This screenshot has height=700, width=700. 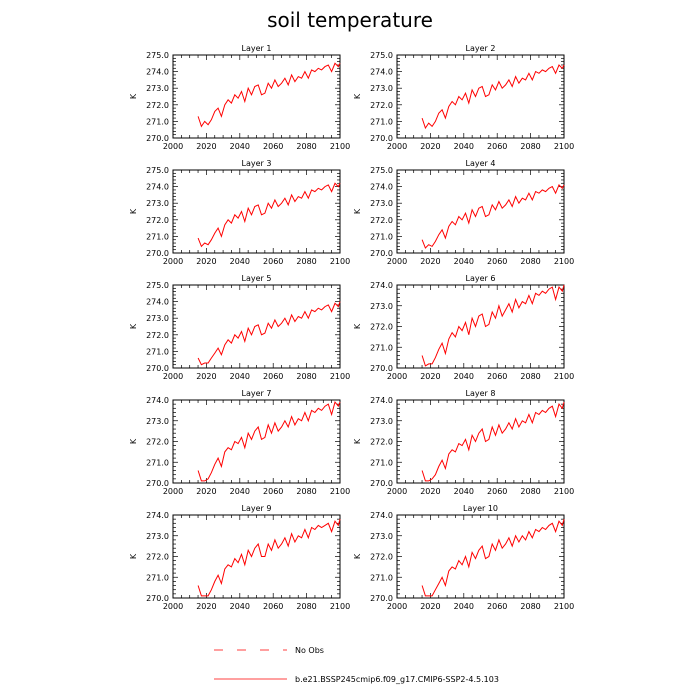 What do you see at coordinates (481, 278) in the screenshot?
I see `panel-title: Layer 6` at bounding box center [481, 278].